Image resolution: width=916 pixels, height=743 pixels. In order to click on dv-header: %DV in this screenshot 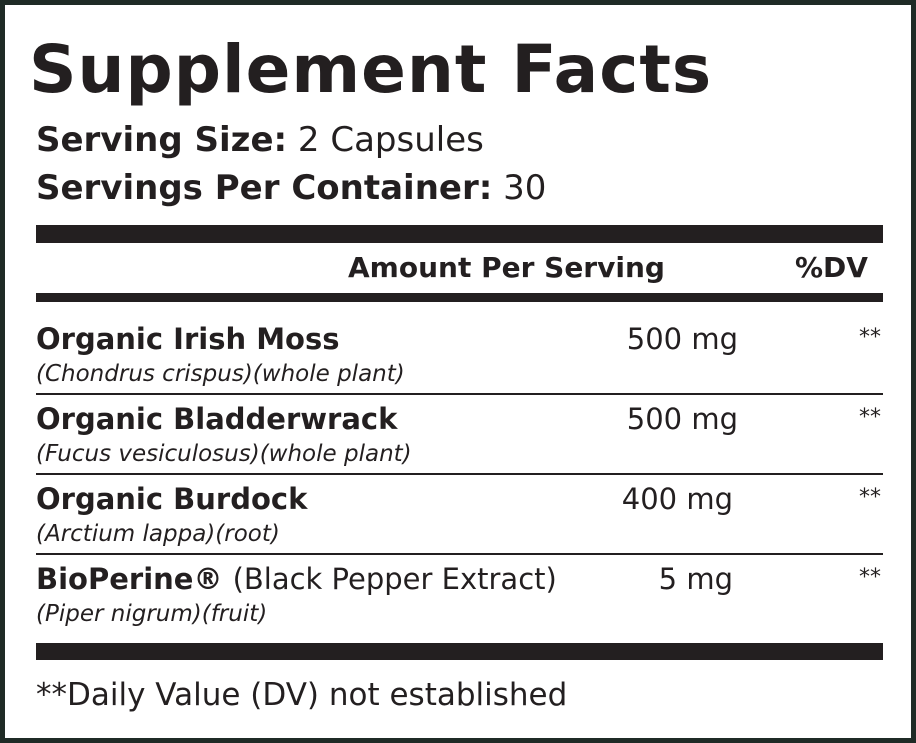, I will do `click(831, 267)`.